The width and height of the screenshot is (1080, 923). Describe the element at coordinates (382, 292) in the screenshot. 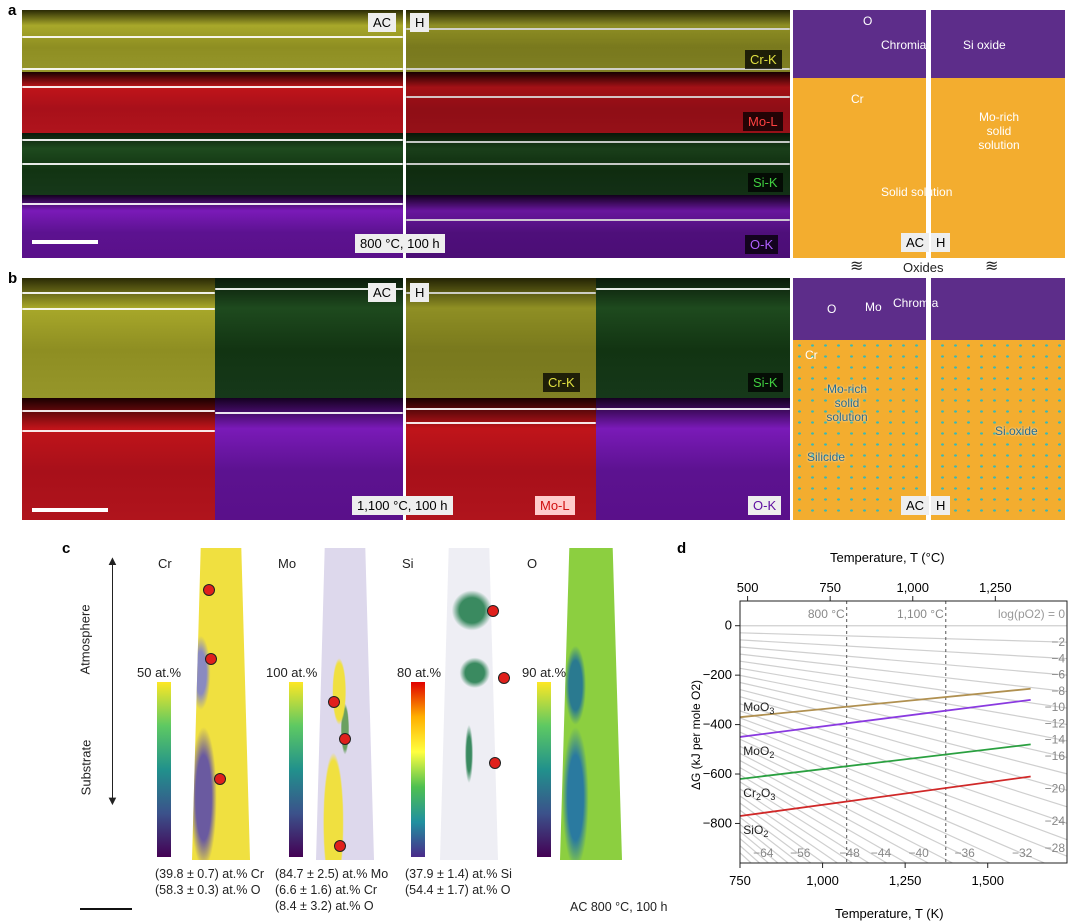

I see `ac-tag: AC` at that location.